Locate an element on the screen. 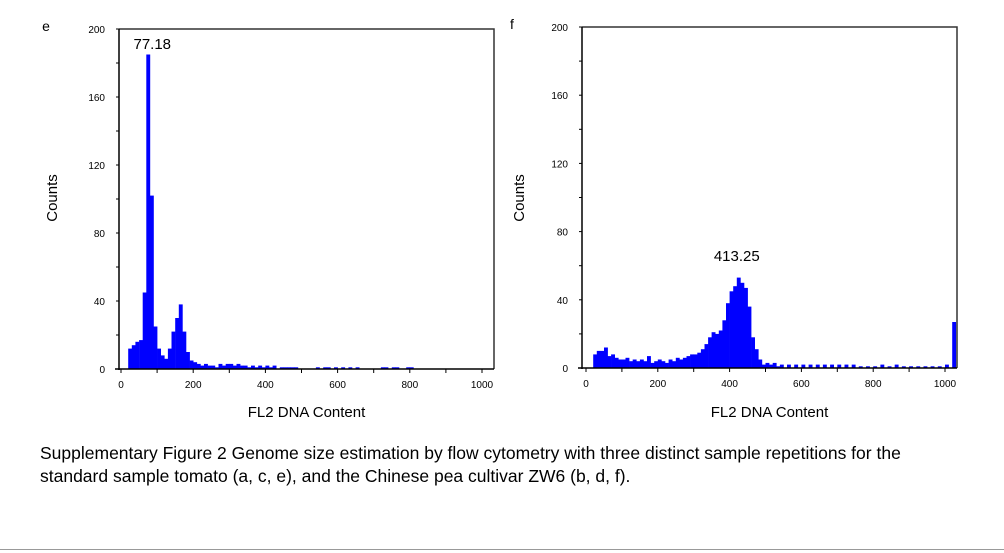 This screenshot has width=1004, height=553. page-divider is located at coordinates (502, 549).